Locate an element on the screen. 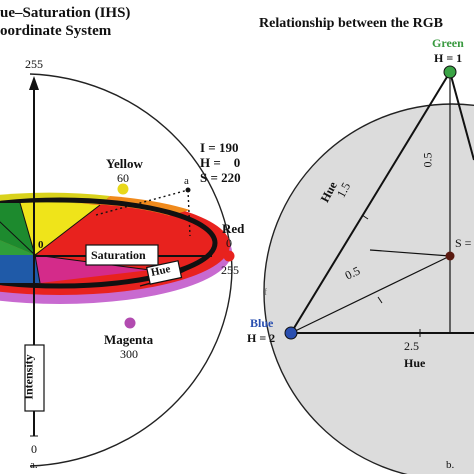  panel-a-red-dot is located at coordinates (229, 256).